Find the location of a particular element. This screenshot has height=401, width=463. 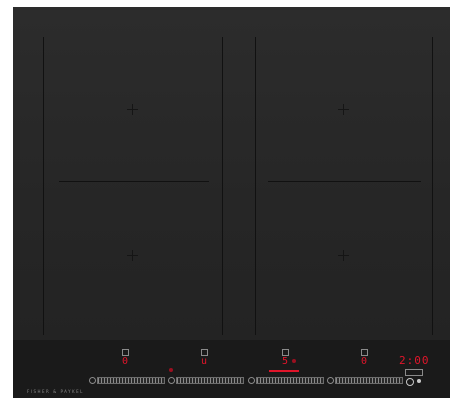

zone-3-slider is located at coordinates (290, 380).